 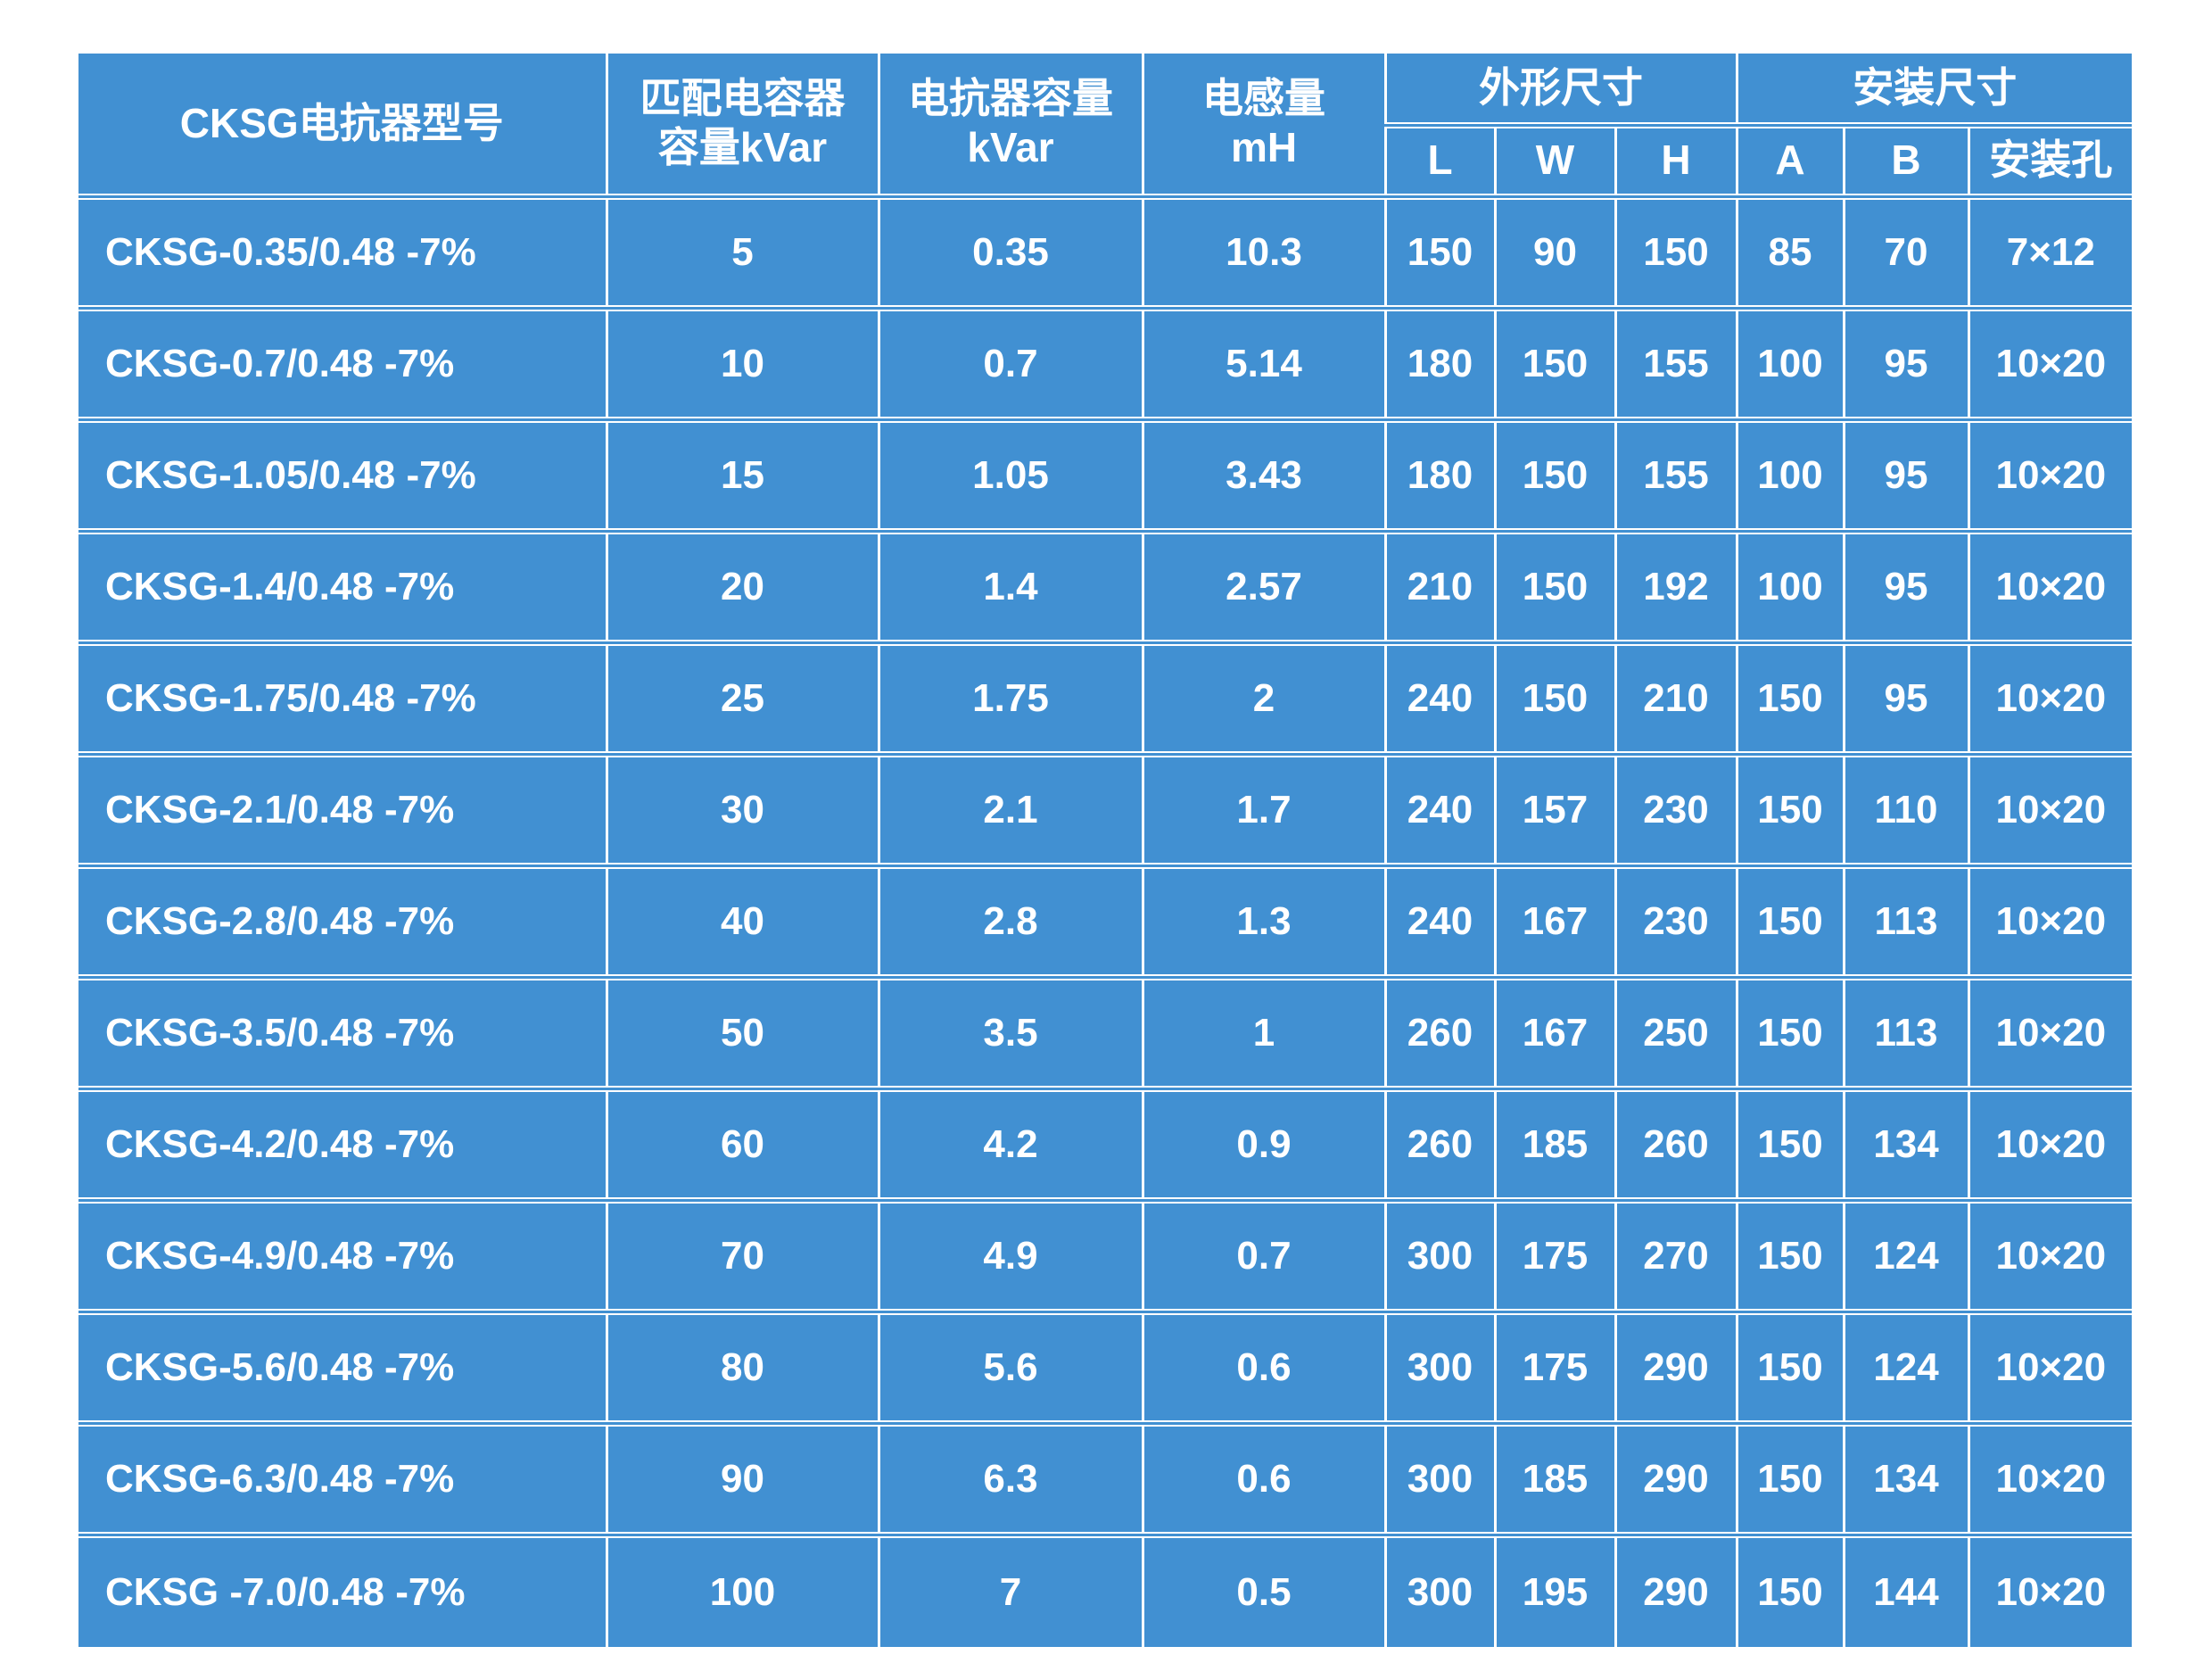 I want to click on value-cell: 100, so click(x=1790, y=362).